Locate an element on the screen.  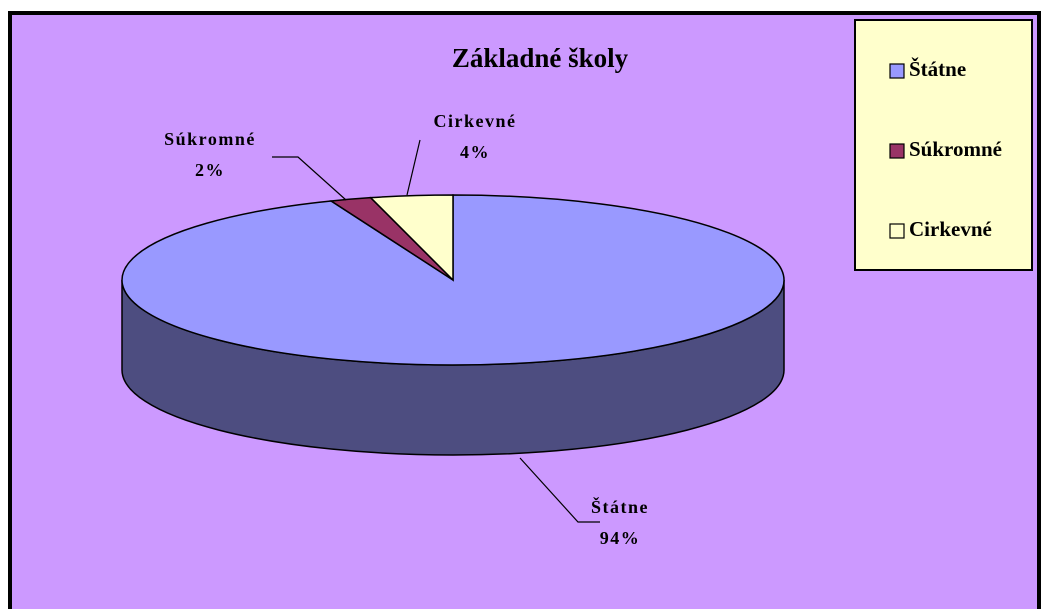
data-label-value: 94% is located at coordinates (620, 538).